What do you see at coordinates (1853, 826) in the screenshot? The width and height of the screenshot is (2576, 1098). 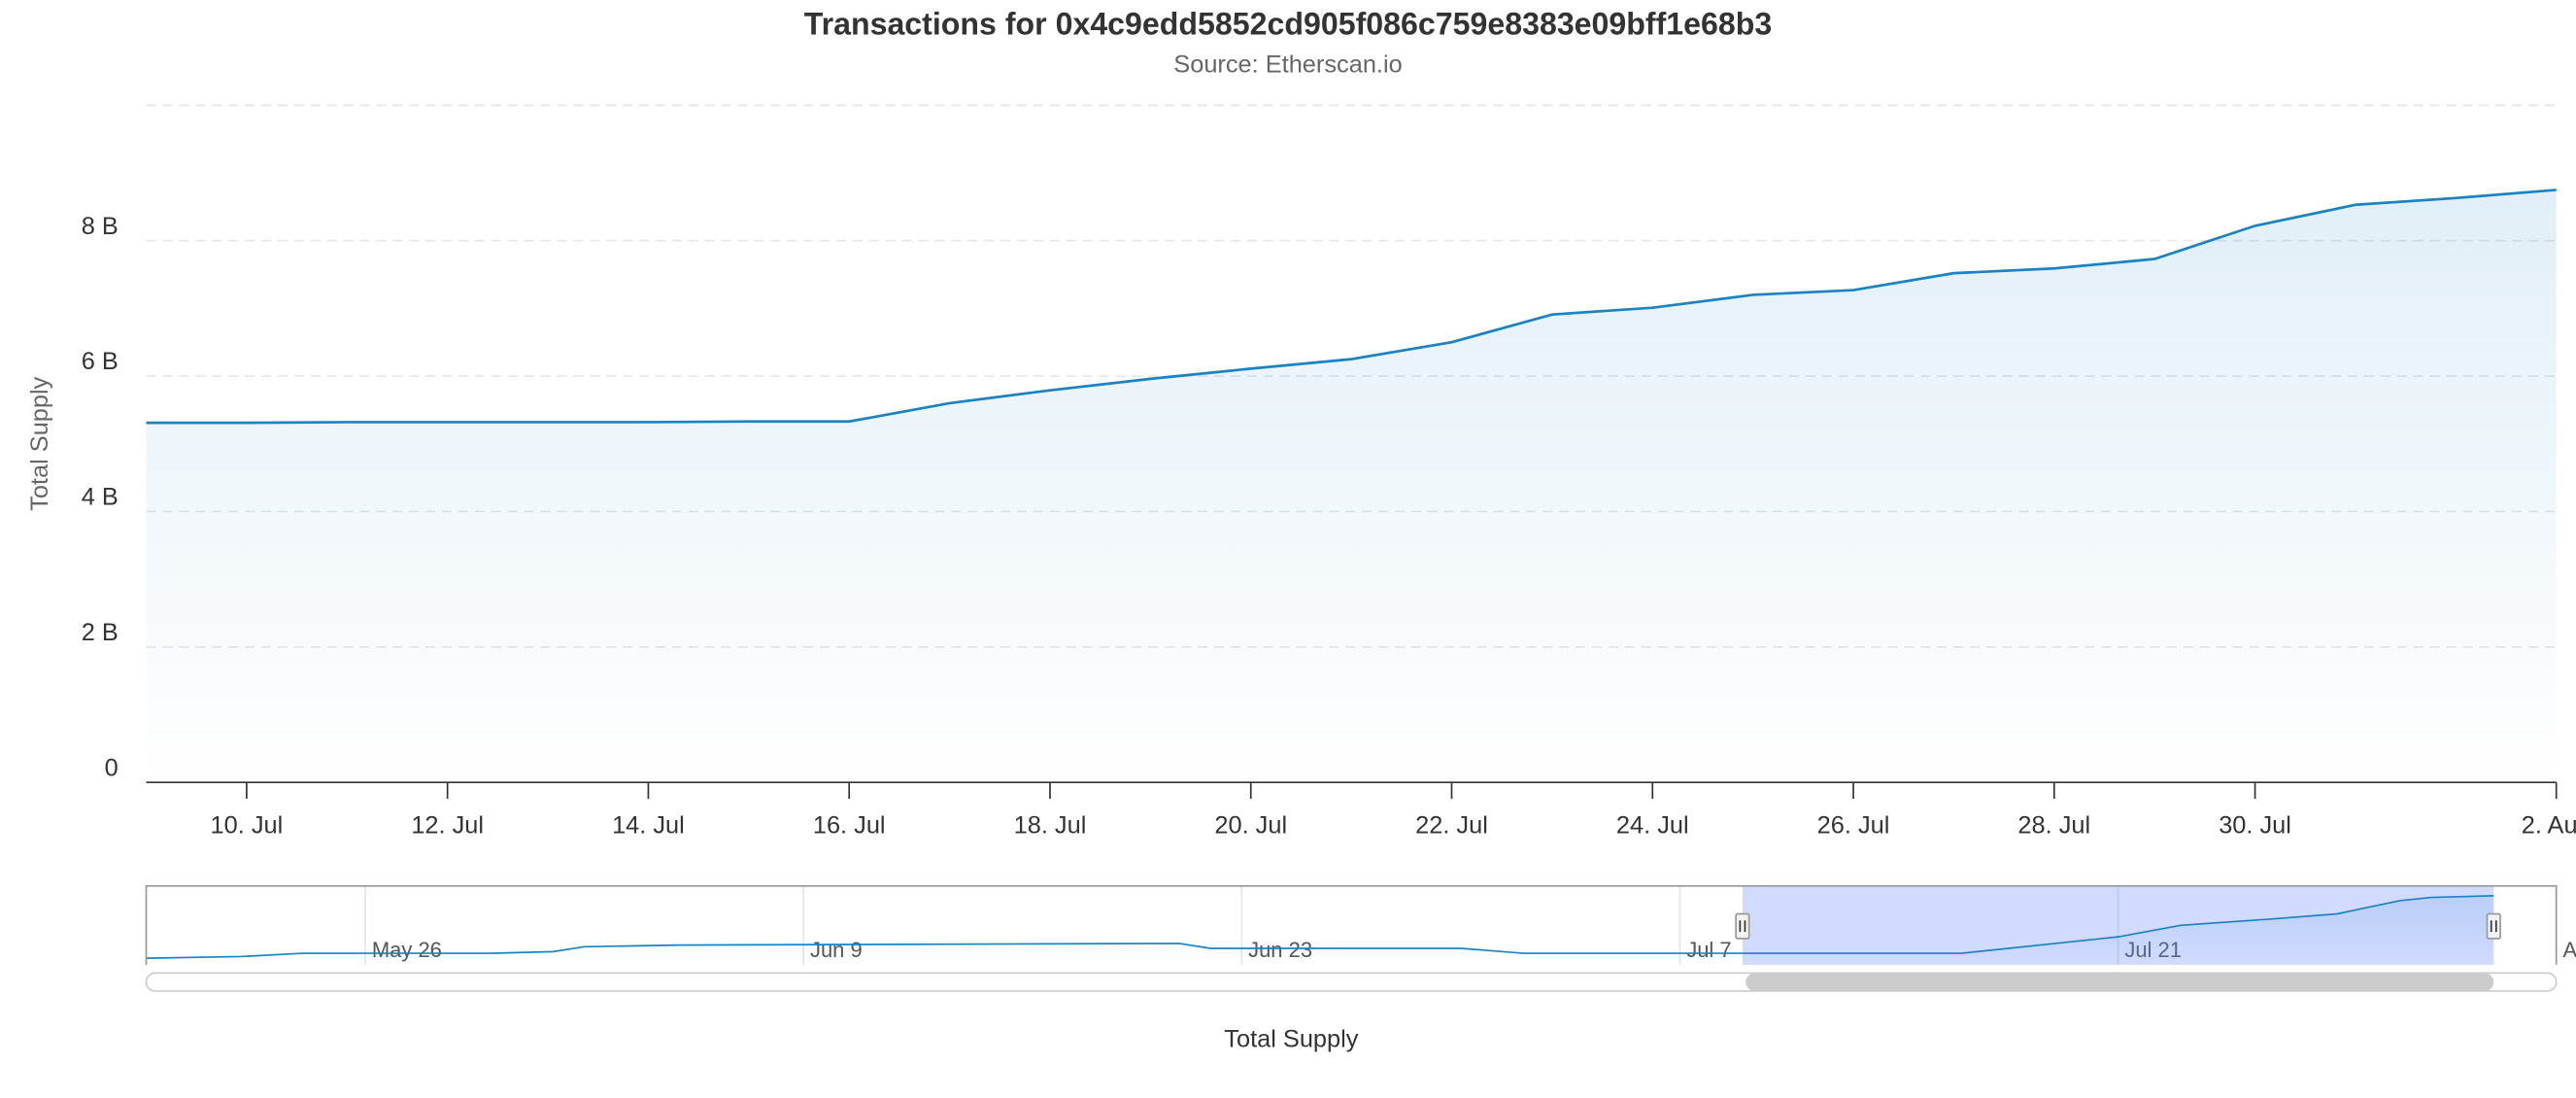 I see `x-tick-label: 26. Jul` at bounding box center [1853, 826].